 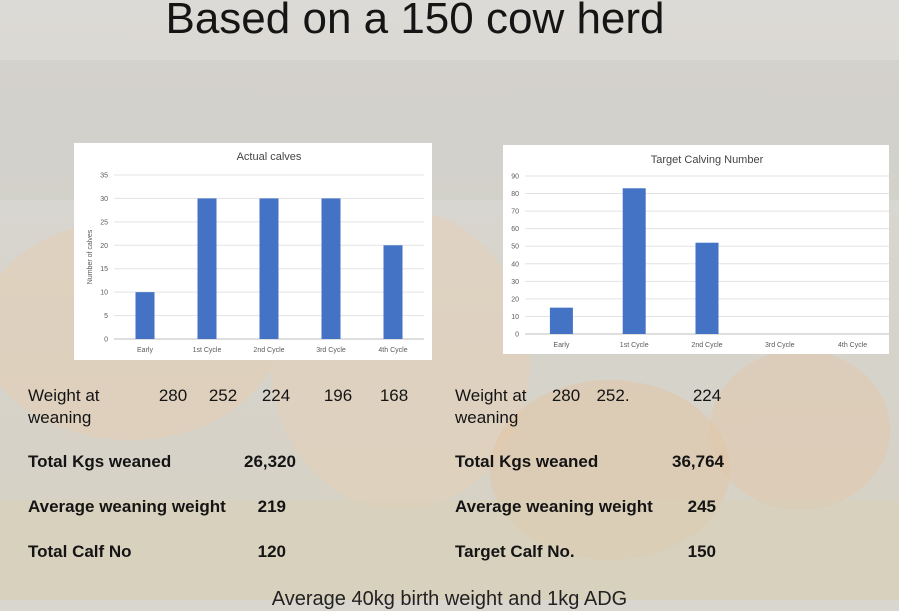 What do you see at coordinates (106, 316) in the screenshot?
I see `y-tick-label: 5` at bounding box center [106, 316].